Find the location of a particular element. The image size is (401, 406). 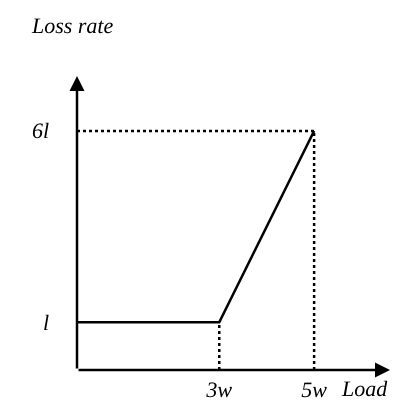

y-axis-title: Loss rate is located at coordinates (72, 25).